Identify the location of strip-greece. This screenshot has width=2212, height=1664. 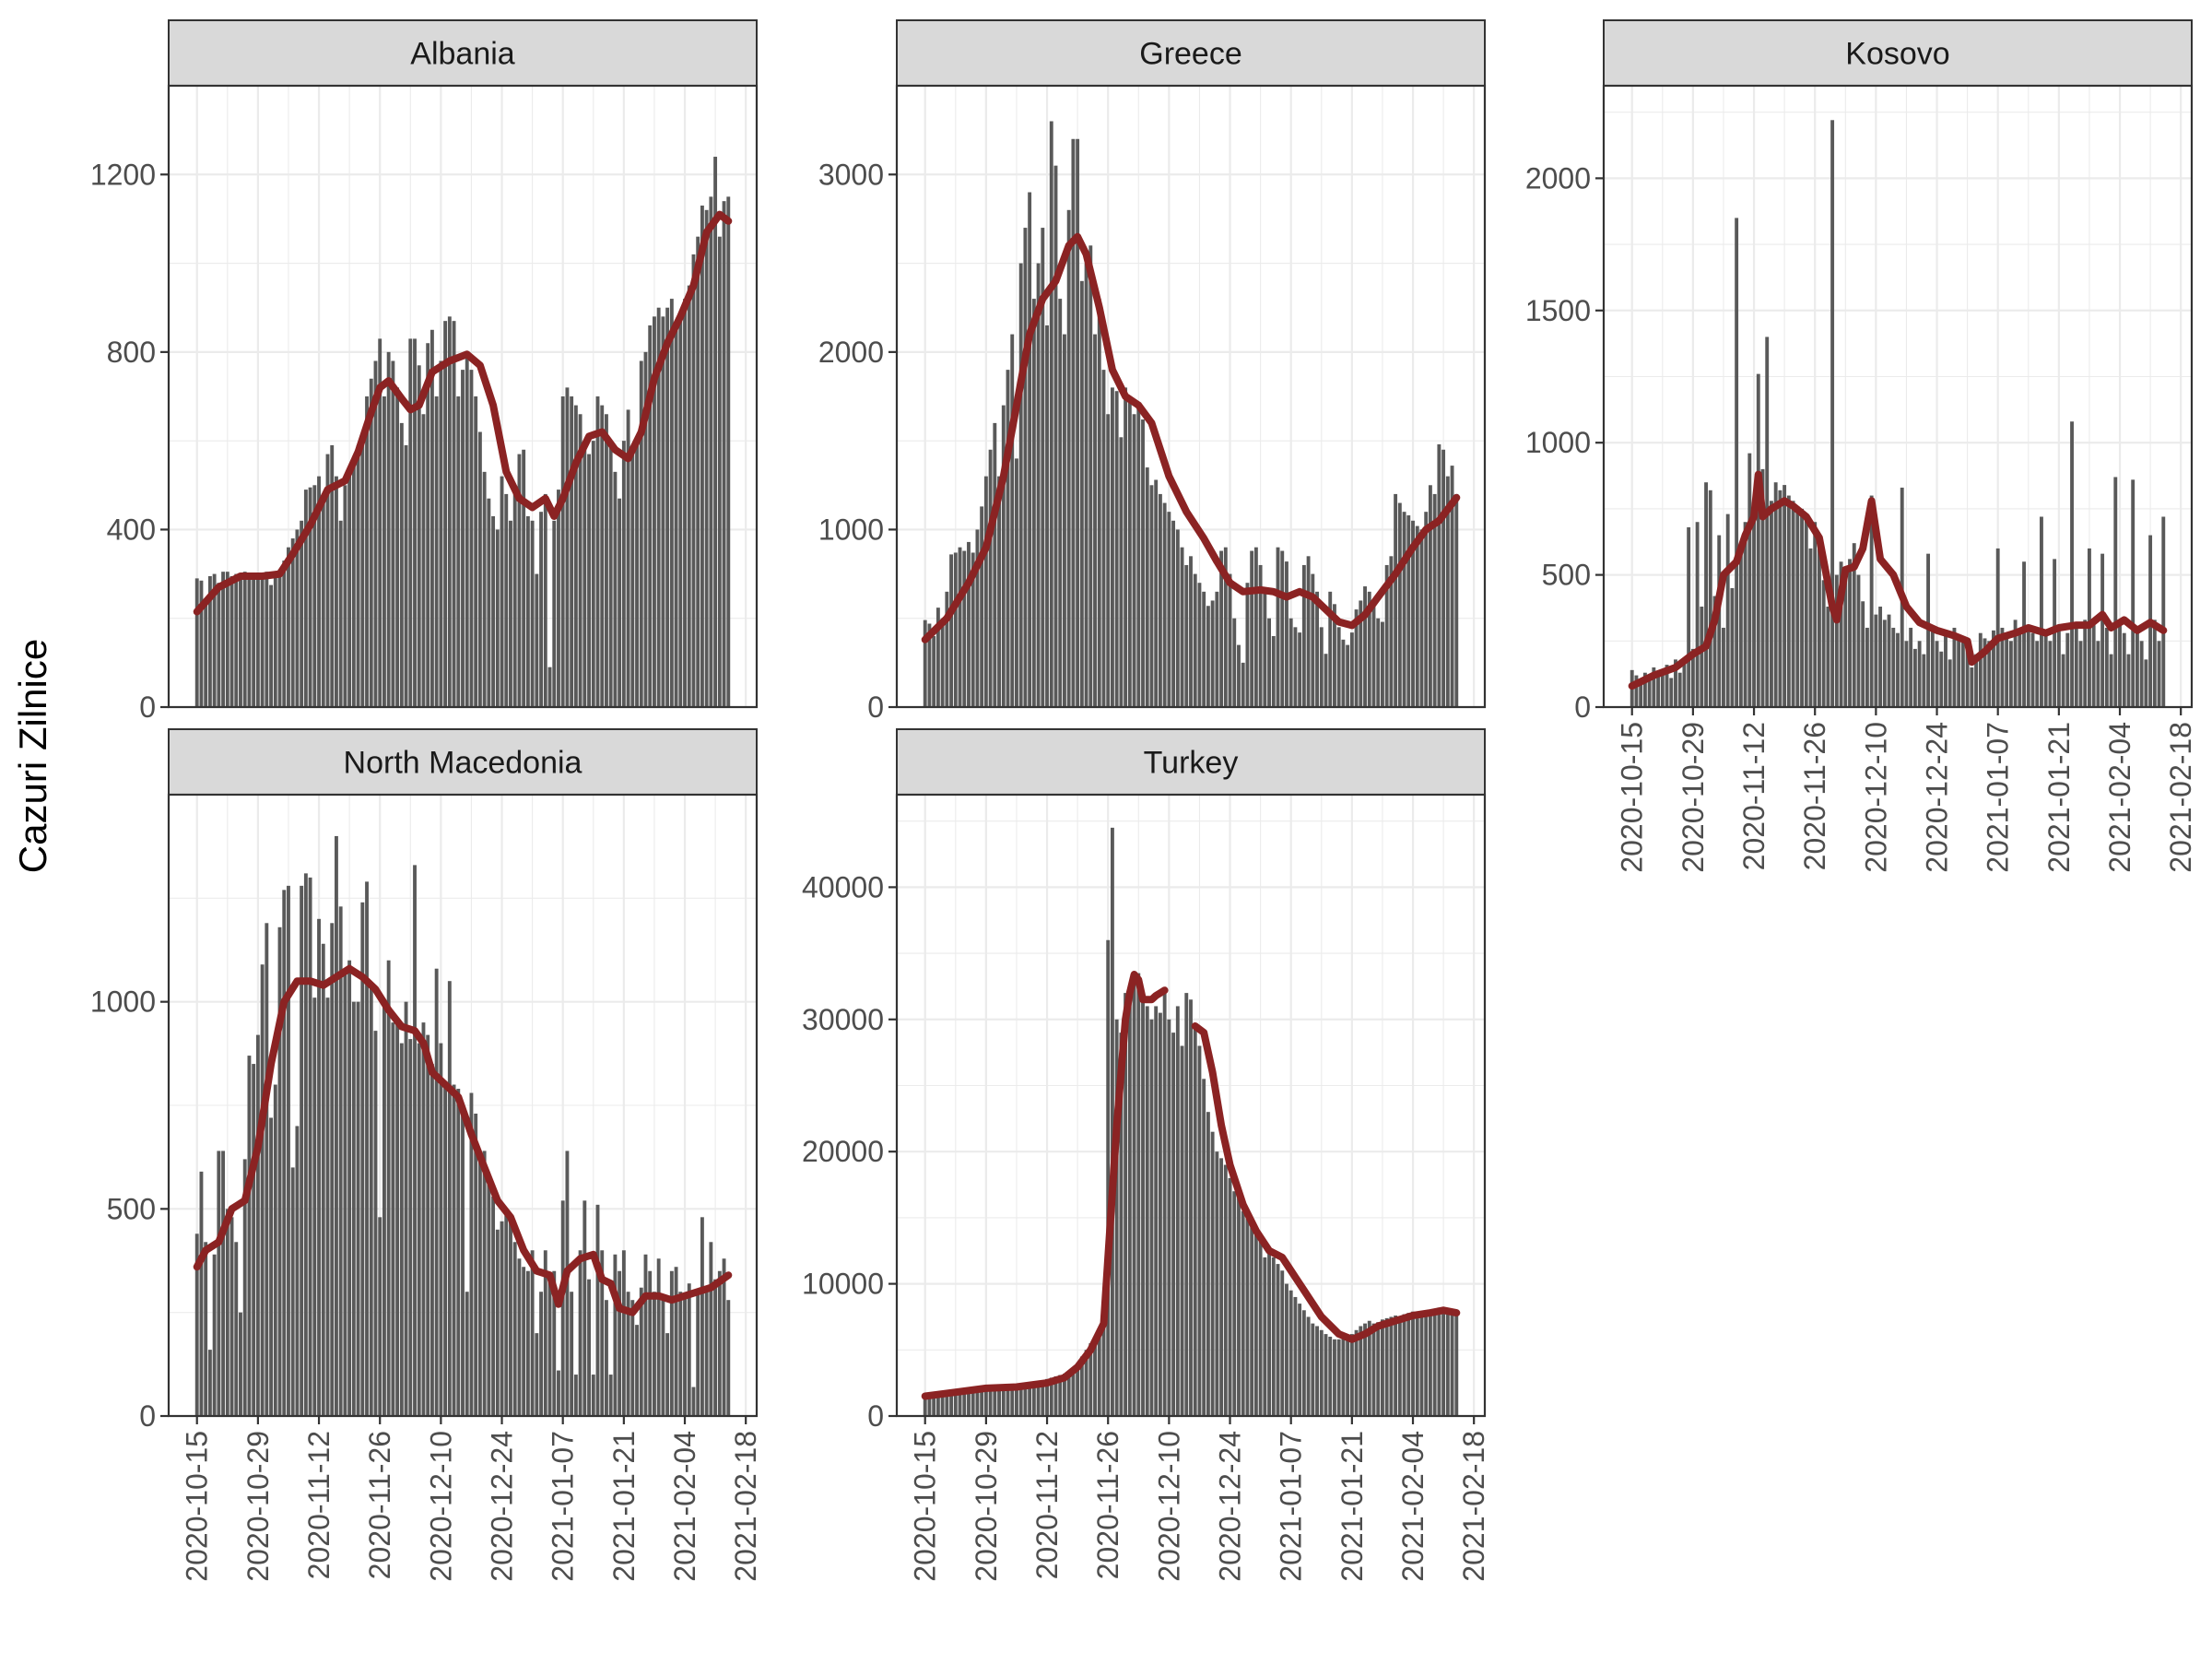
(1191, 53).